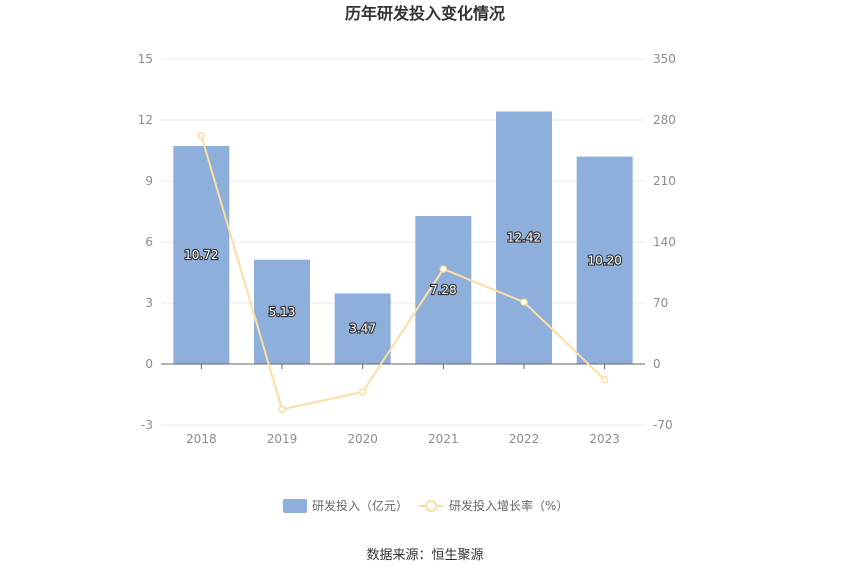  Describe the element at coordinates (282, 409) in the screenshot. I see `growth-point-2019` at that location.